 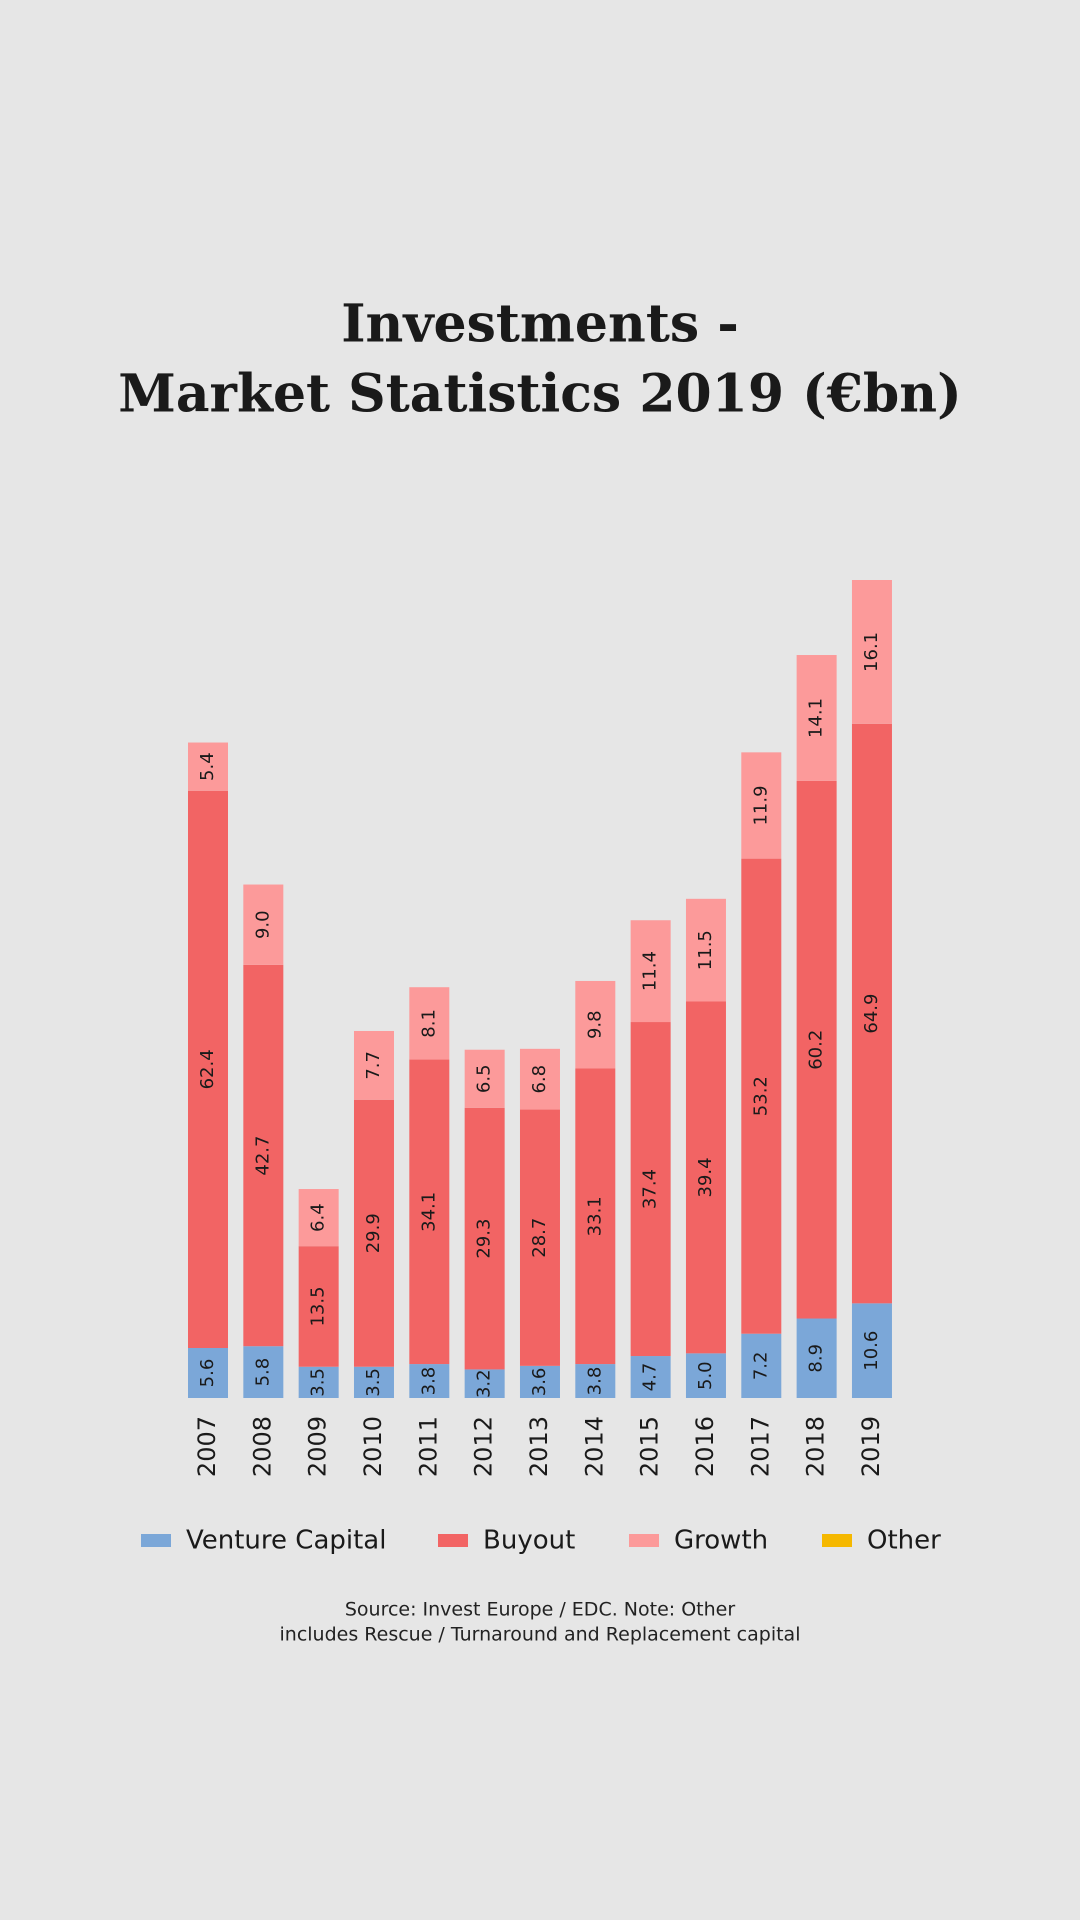 I want to click on value-label: 6.4, so click(x=318, y=1217).